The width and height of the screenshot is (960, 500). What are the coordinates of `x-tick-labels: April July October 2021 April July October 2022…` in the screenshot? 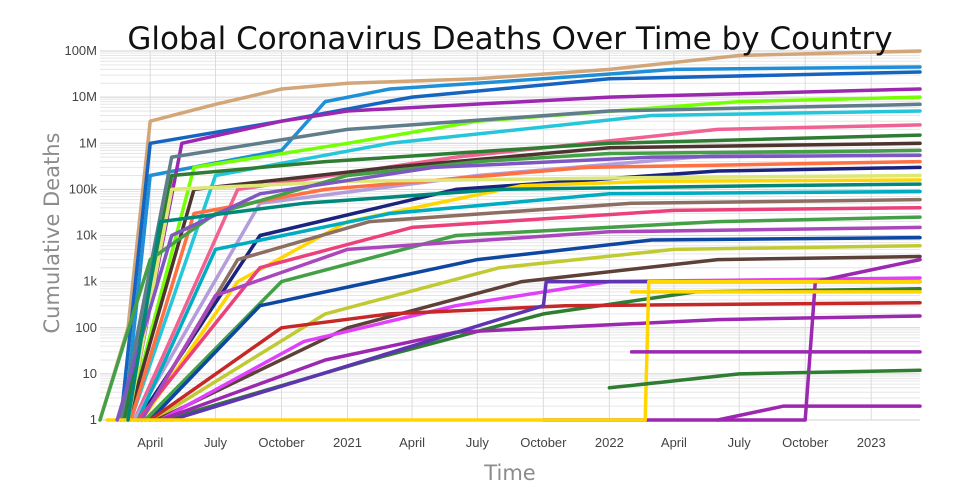 It's located at (511, 442).